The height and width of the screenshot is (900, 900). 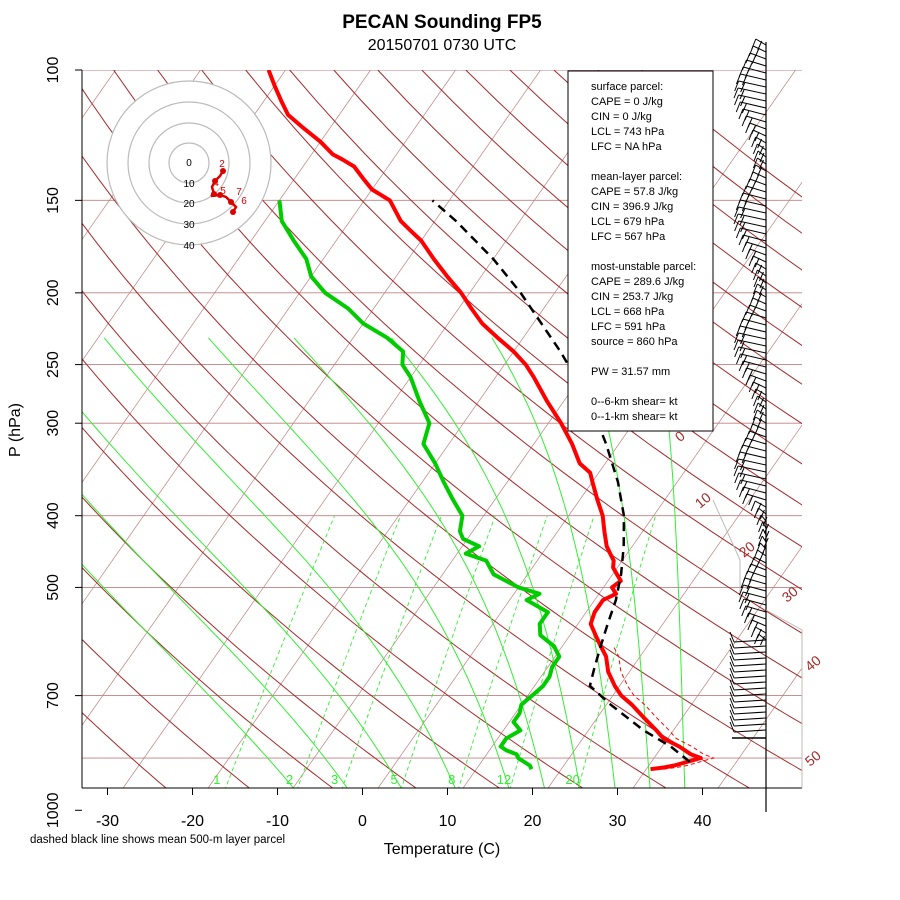 I want to click on hodograph-ring-label: 0, so click(x=189, y=163).